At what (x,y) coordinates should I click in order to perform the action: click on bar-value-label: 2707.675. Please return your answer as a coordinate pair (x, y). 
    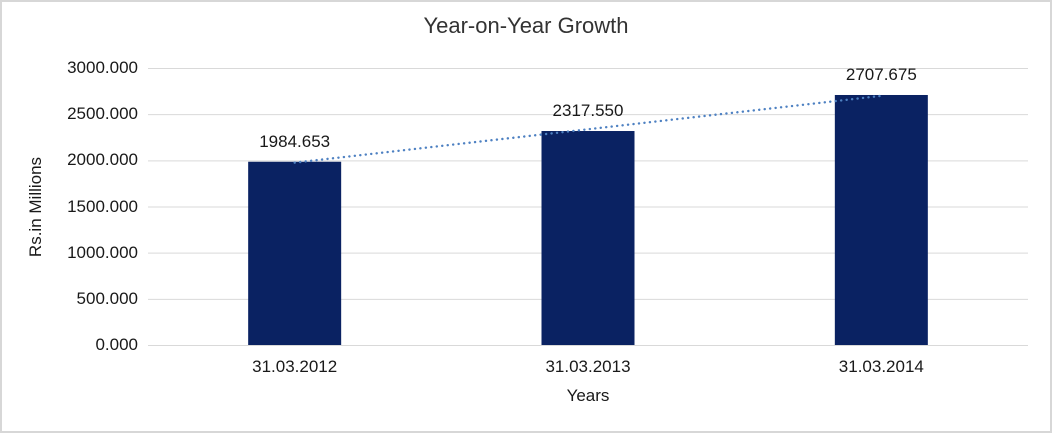
    Looking at the image, I should click on (881, 74).